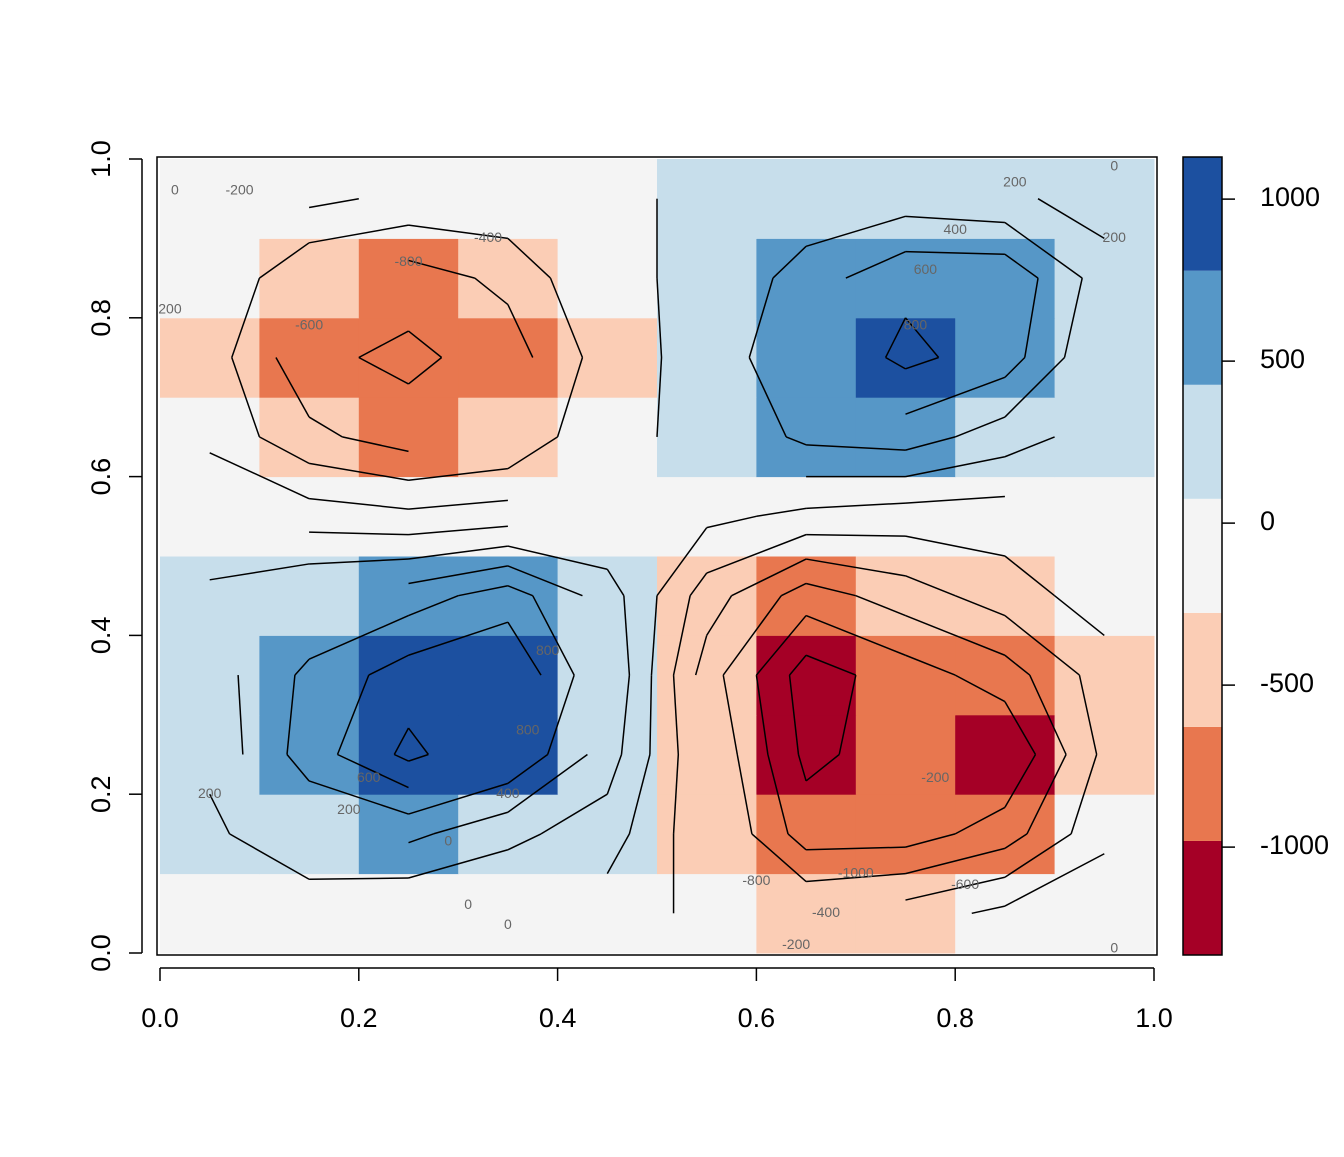 This screenshot has height=1157, width=1344. What do you see at coordinates (757, 1018) in the screenshot?
I see `x-tick-label: 0.6` at bounding box center [757, 1018].